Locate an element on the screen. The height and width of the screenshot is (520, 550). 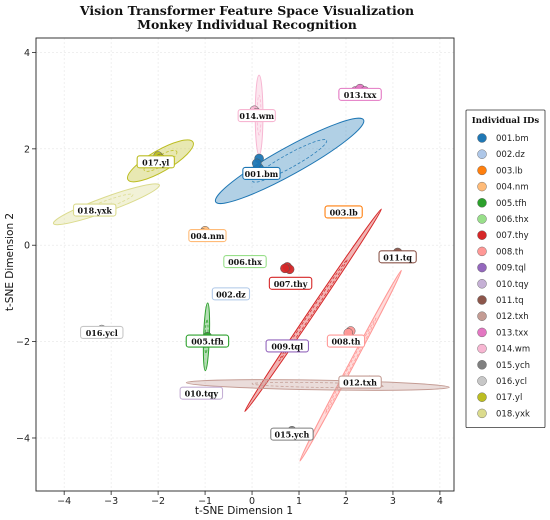
label-text: 013.txx is located at coordinates (360, 95).